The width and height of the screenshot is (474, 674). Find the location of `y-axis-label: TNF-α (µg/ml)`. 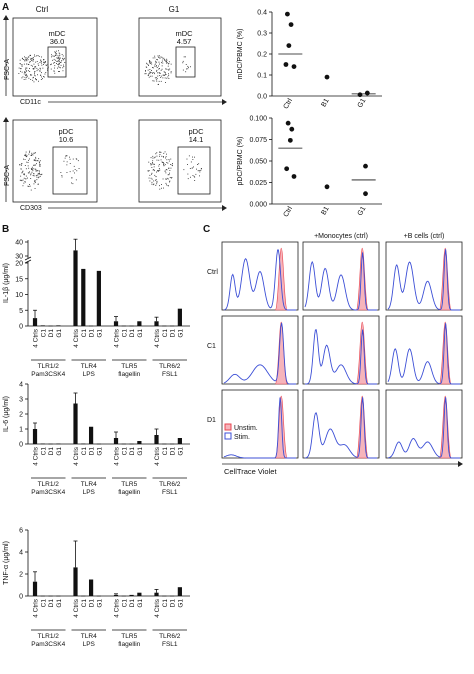

y-axis-label: TNF-α (µg/ml) is located at coordinates (6, 563).